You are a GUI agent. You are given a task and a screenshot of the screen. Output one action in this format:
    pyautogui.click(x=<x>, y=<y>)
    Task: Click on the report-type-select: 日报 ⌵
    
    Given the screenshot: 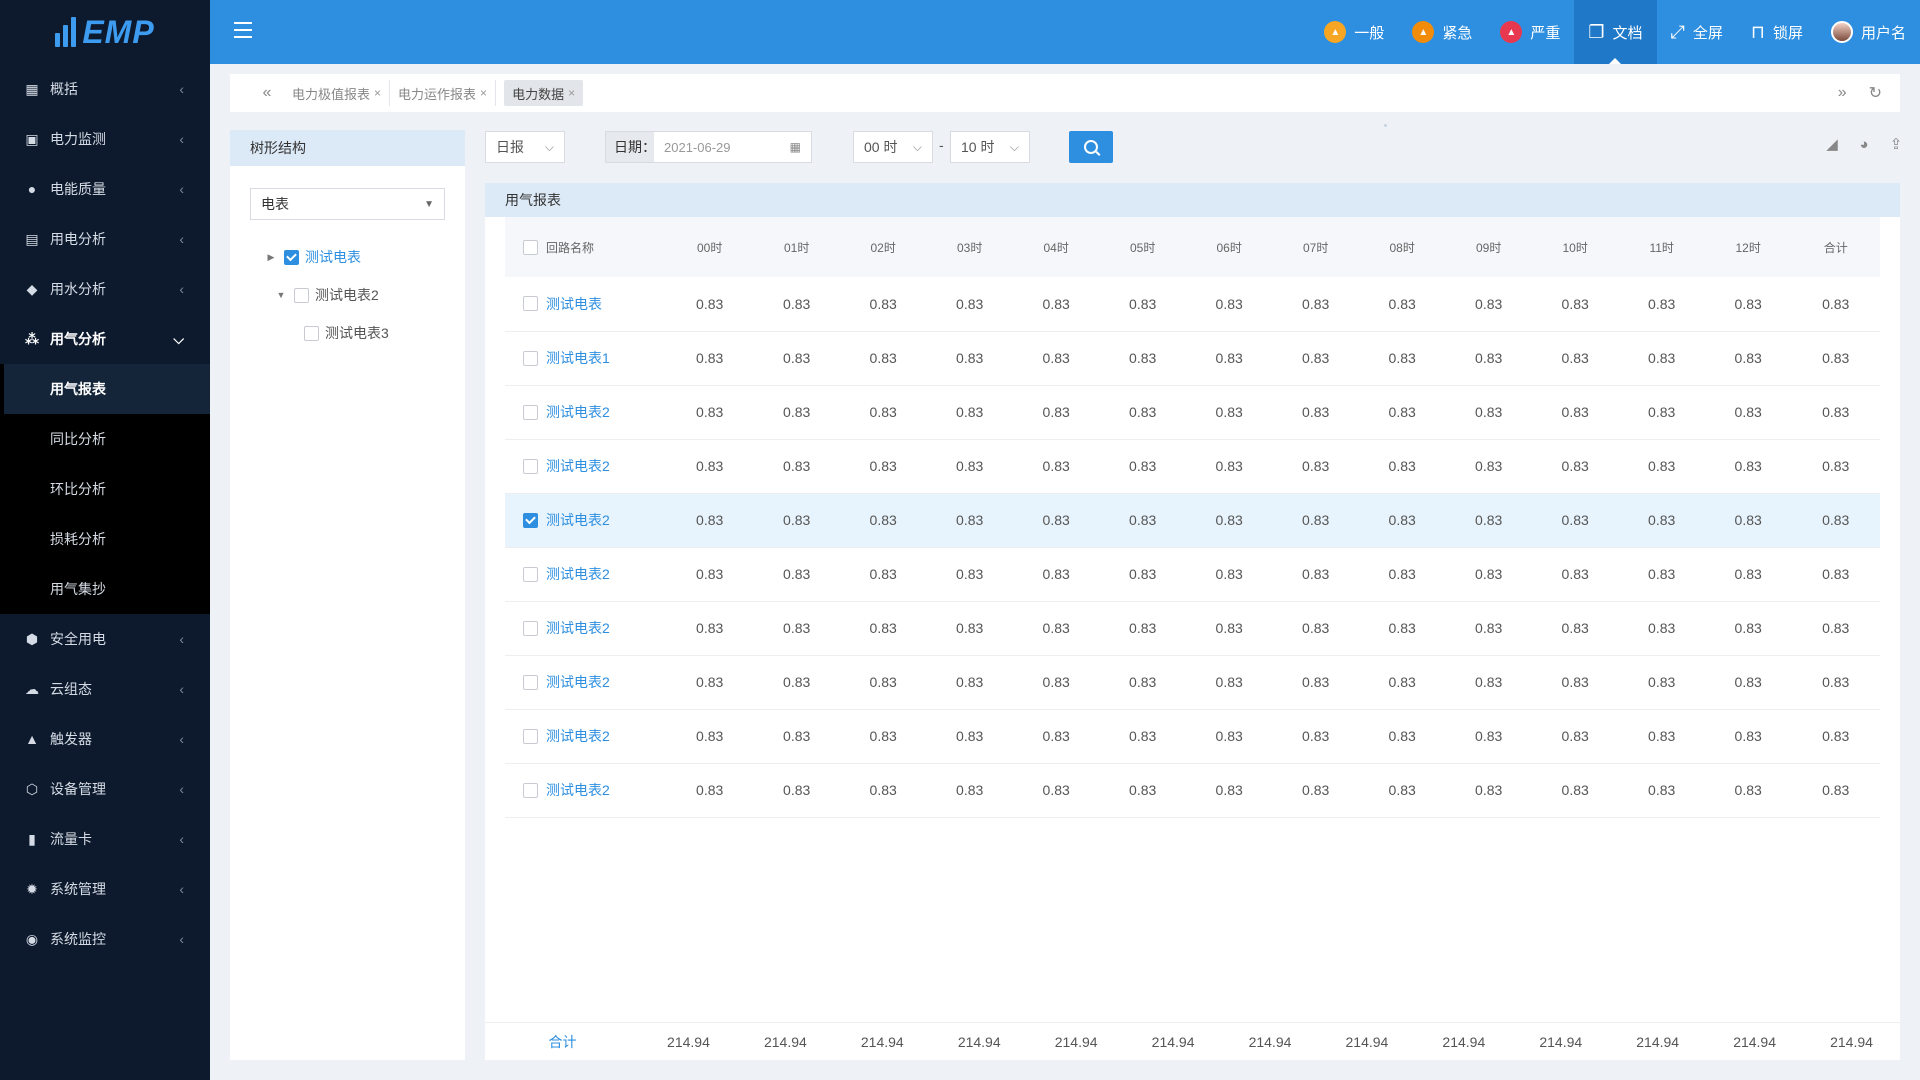 What is the action you would take?
    pyautogui.click(x=525, y=147)
    